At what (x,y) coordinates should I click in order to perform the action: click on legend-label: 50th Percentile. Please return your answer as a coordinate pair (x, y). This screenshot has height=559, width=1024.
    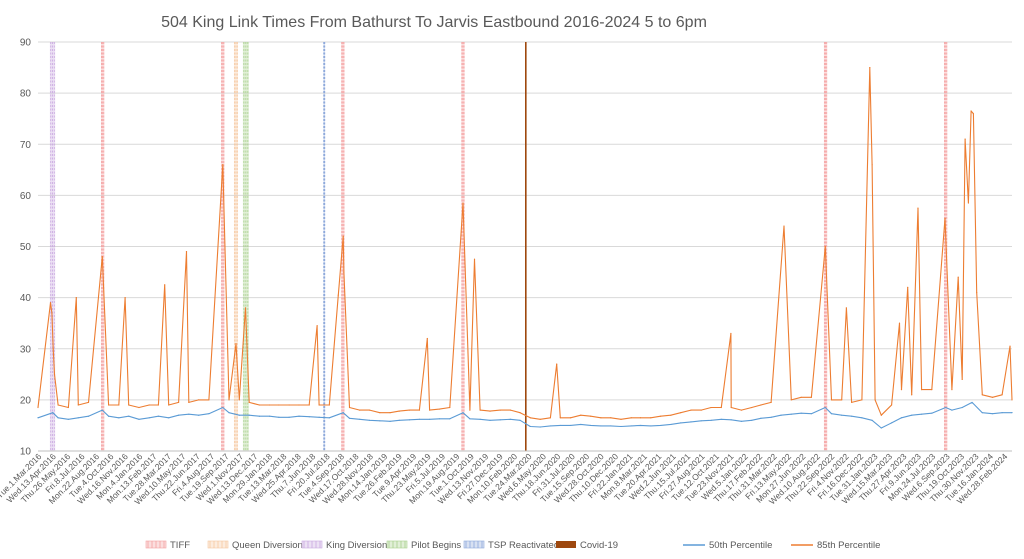
    Looking at the image, I should click on (740, 545).